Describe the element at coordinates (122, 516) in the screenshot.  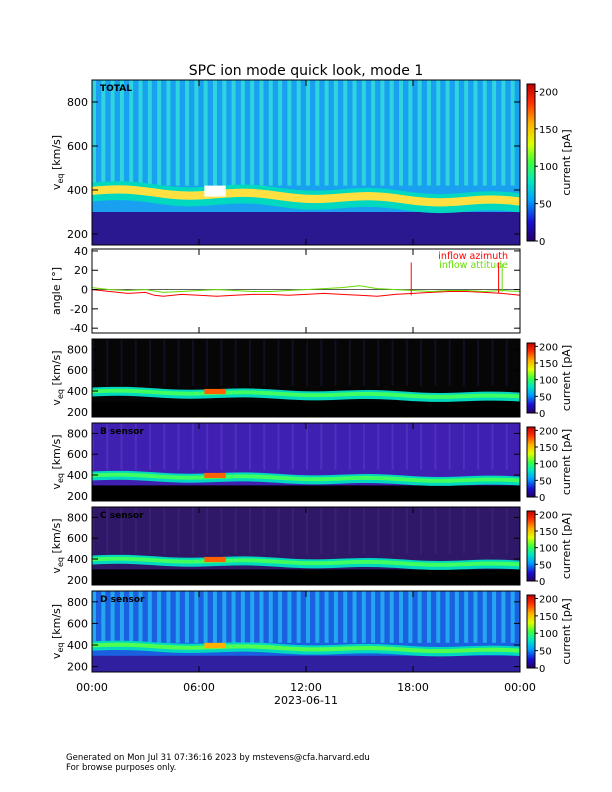
I see `panel-label: C sensor` at that location.